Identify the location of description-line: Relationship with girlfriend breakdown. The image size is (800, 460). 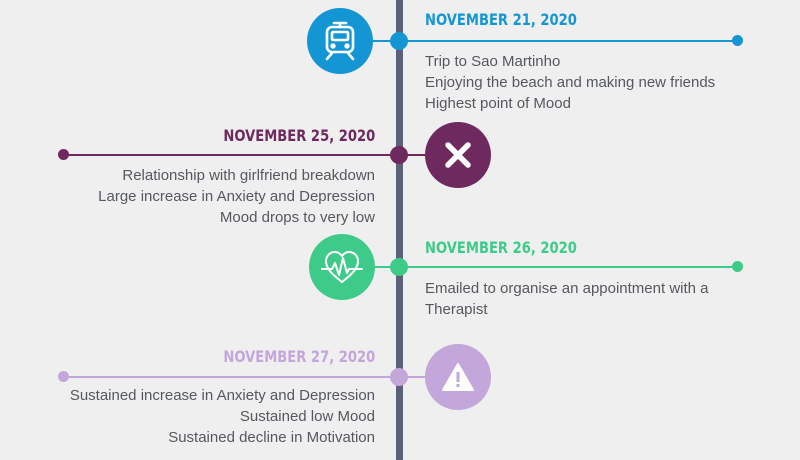
(248, 175).